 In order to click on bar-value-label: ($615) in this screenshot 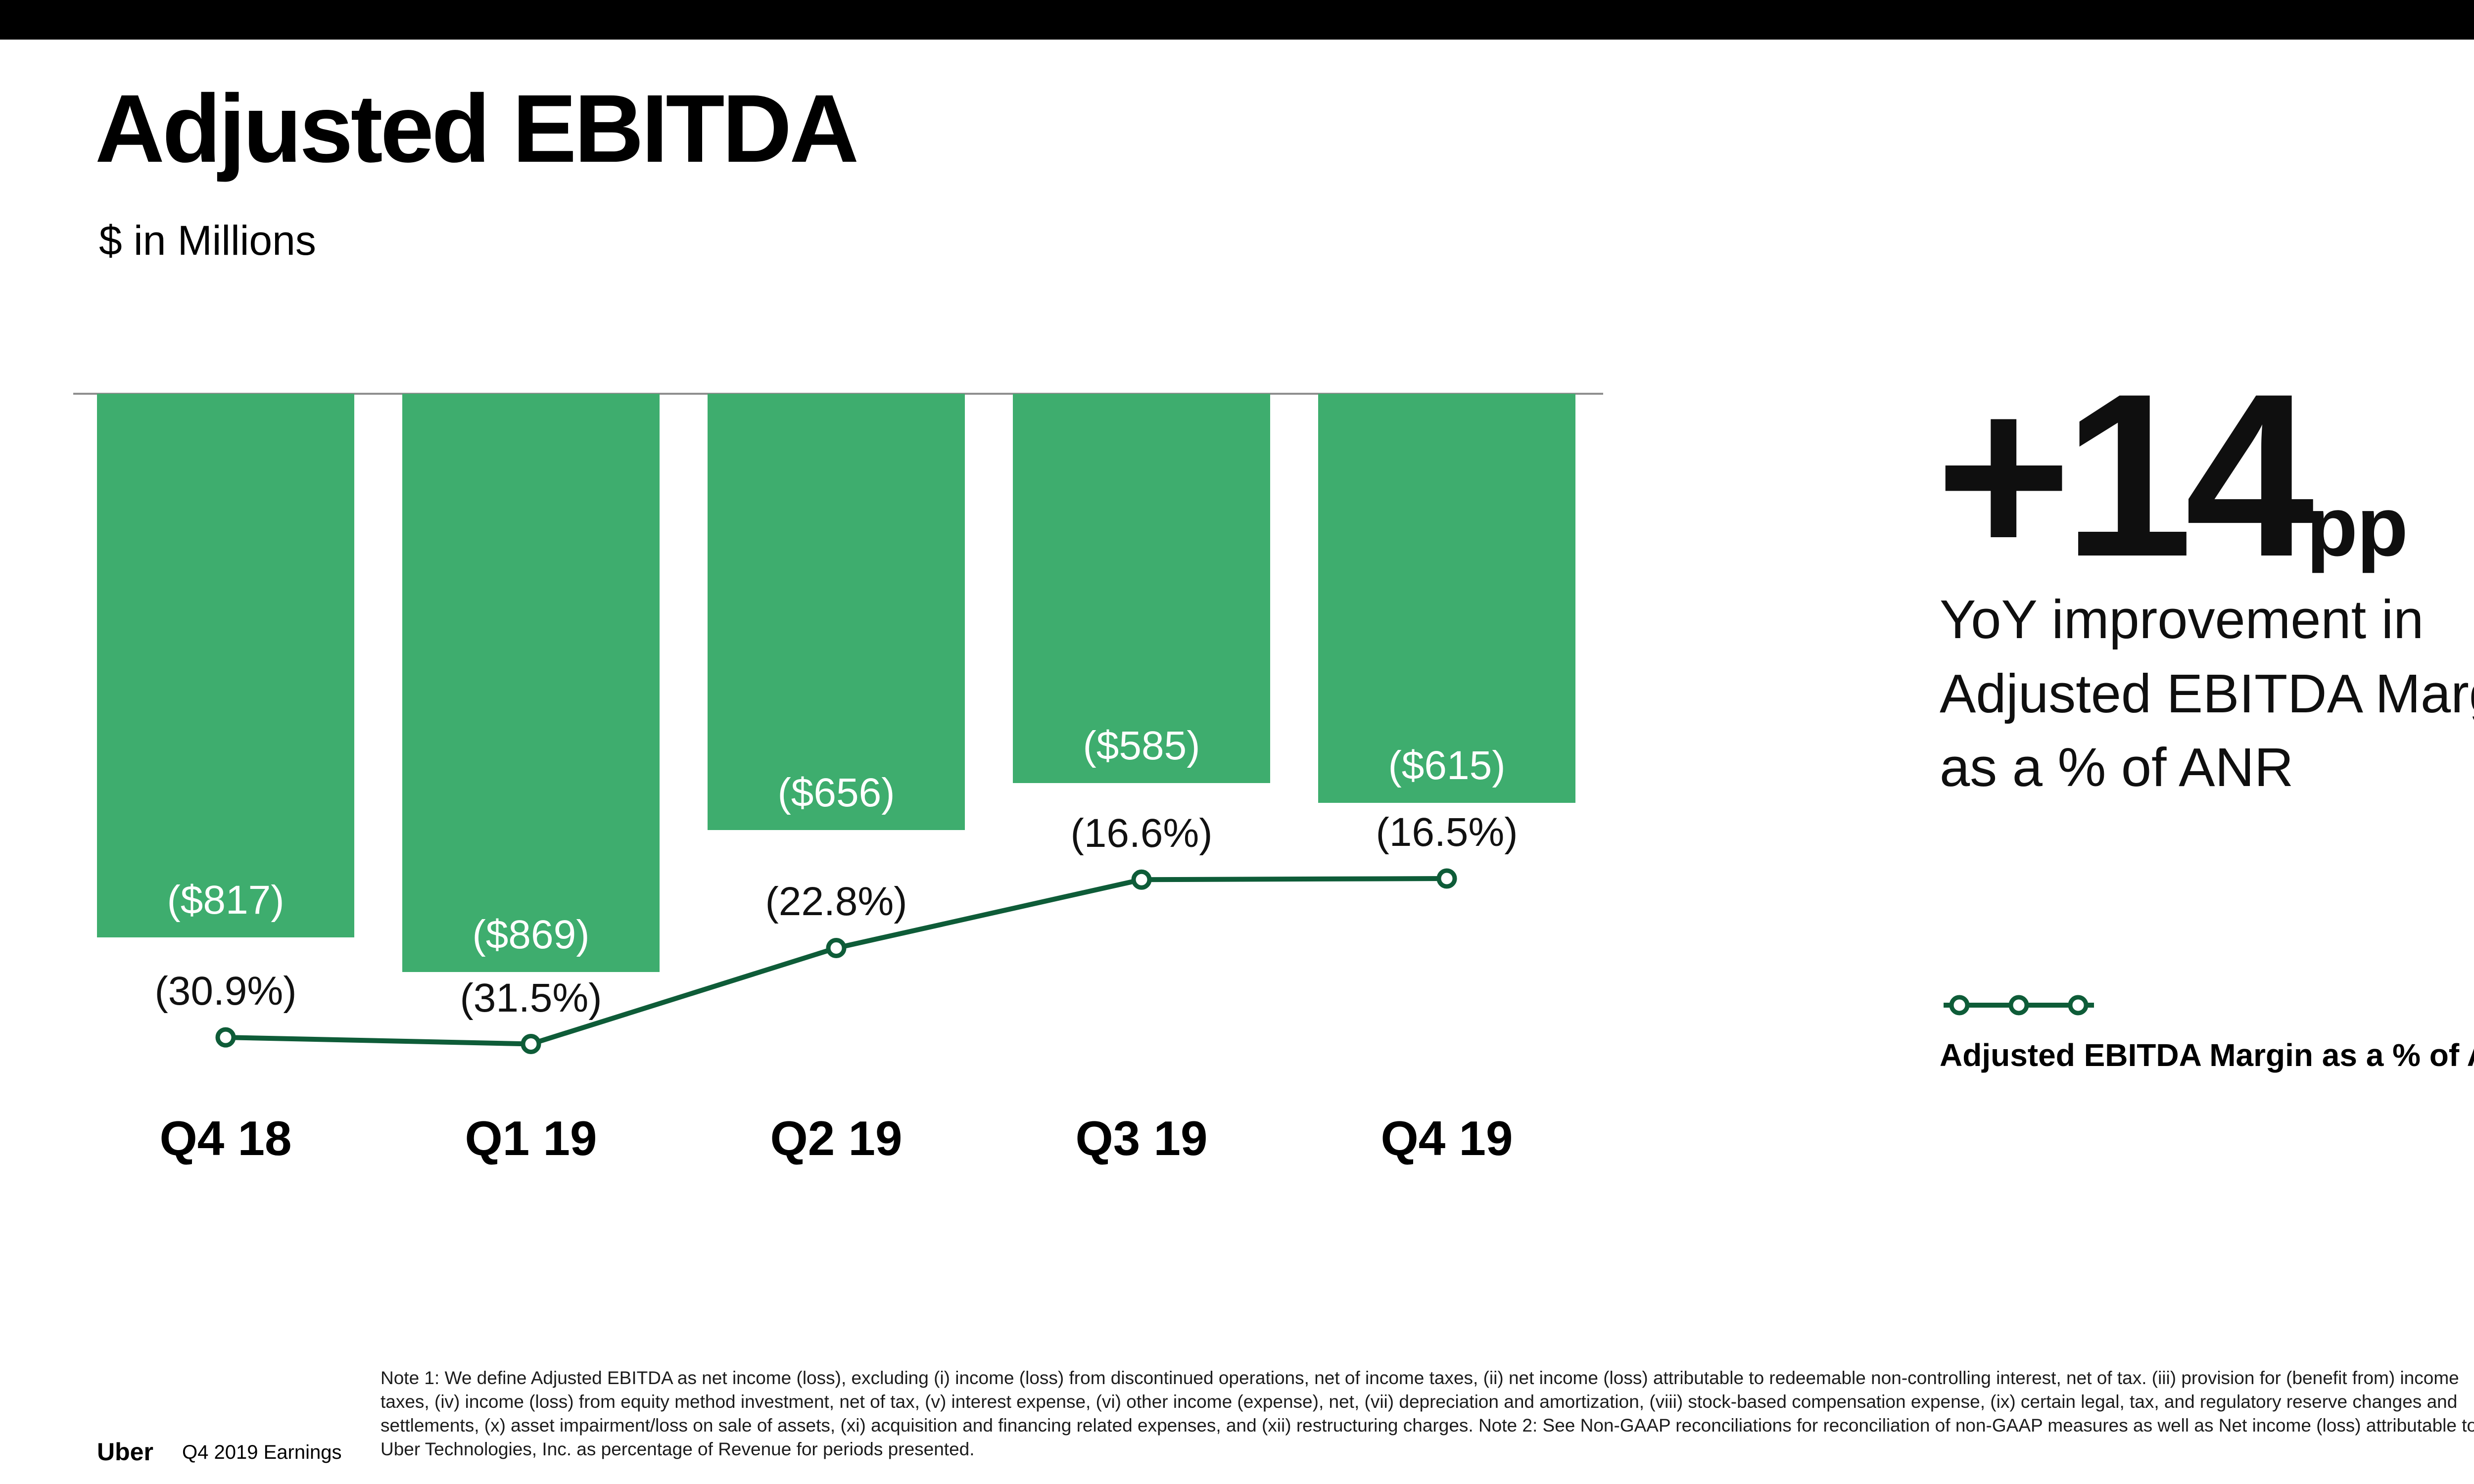, I will do `click(1447, 765)`.